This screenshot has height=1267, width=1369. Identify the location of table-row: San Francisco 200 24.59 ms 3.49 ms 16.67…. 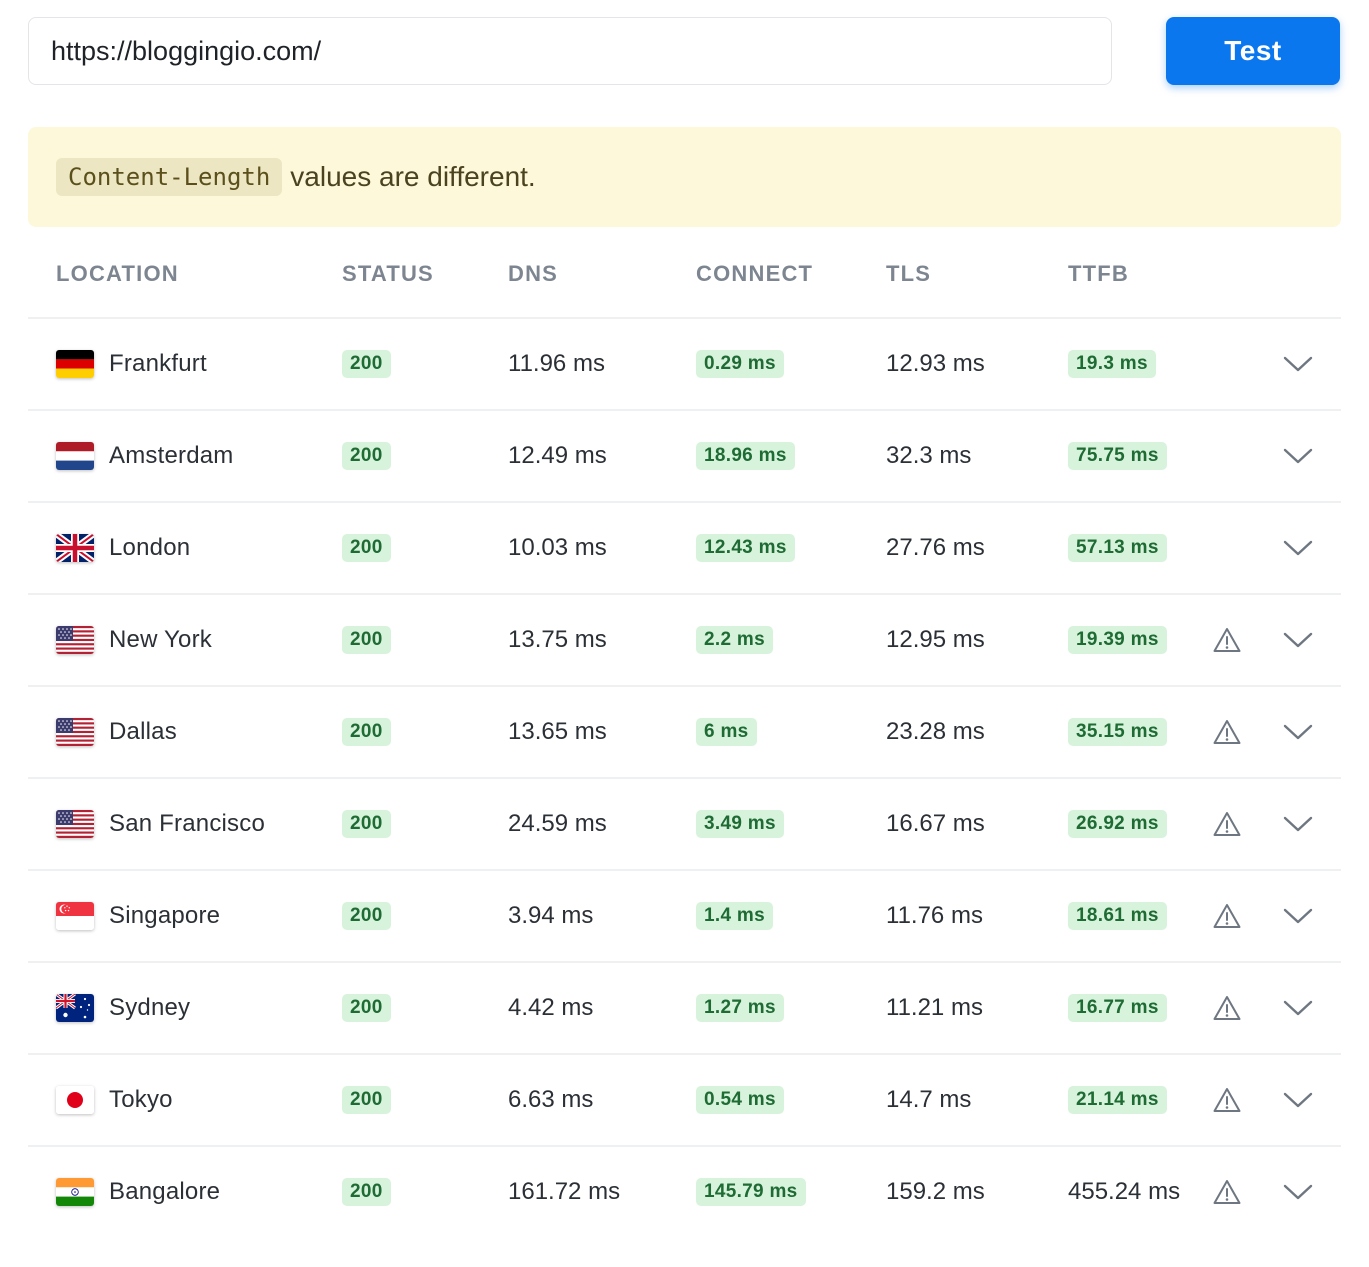
(684, 825).